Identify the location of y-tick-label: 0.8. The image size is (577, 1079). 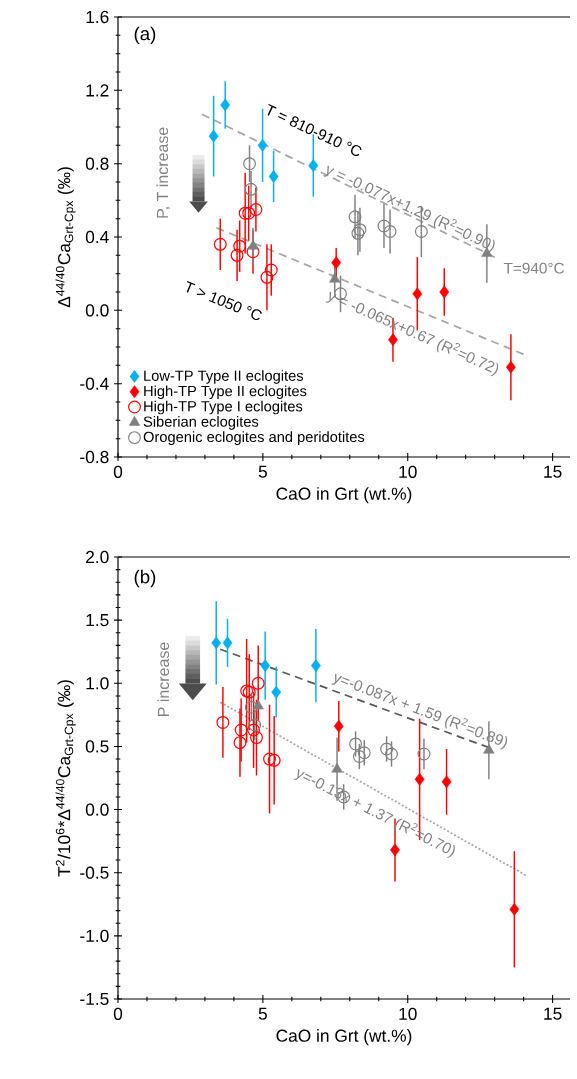
(97, 163).